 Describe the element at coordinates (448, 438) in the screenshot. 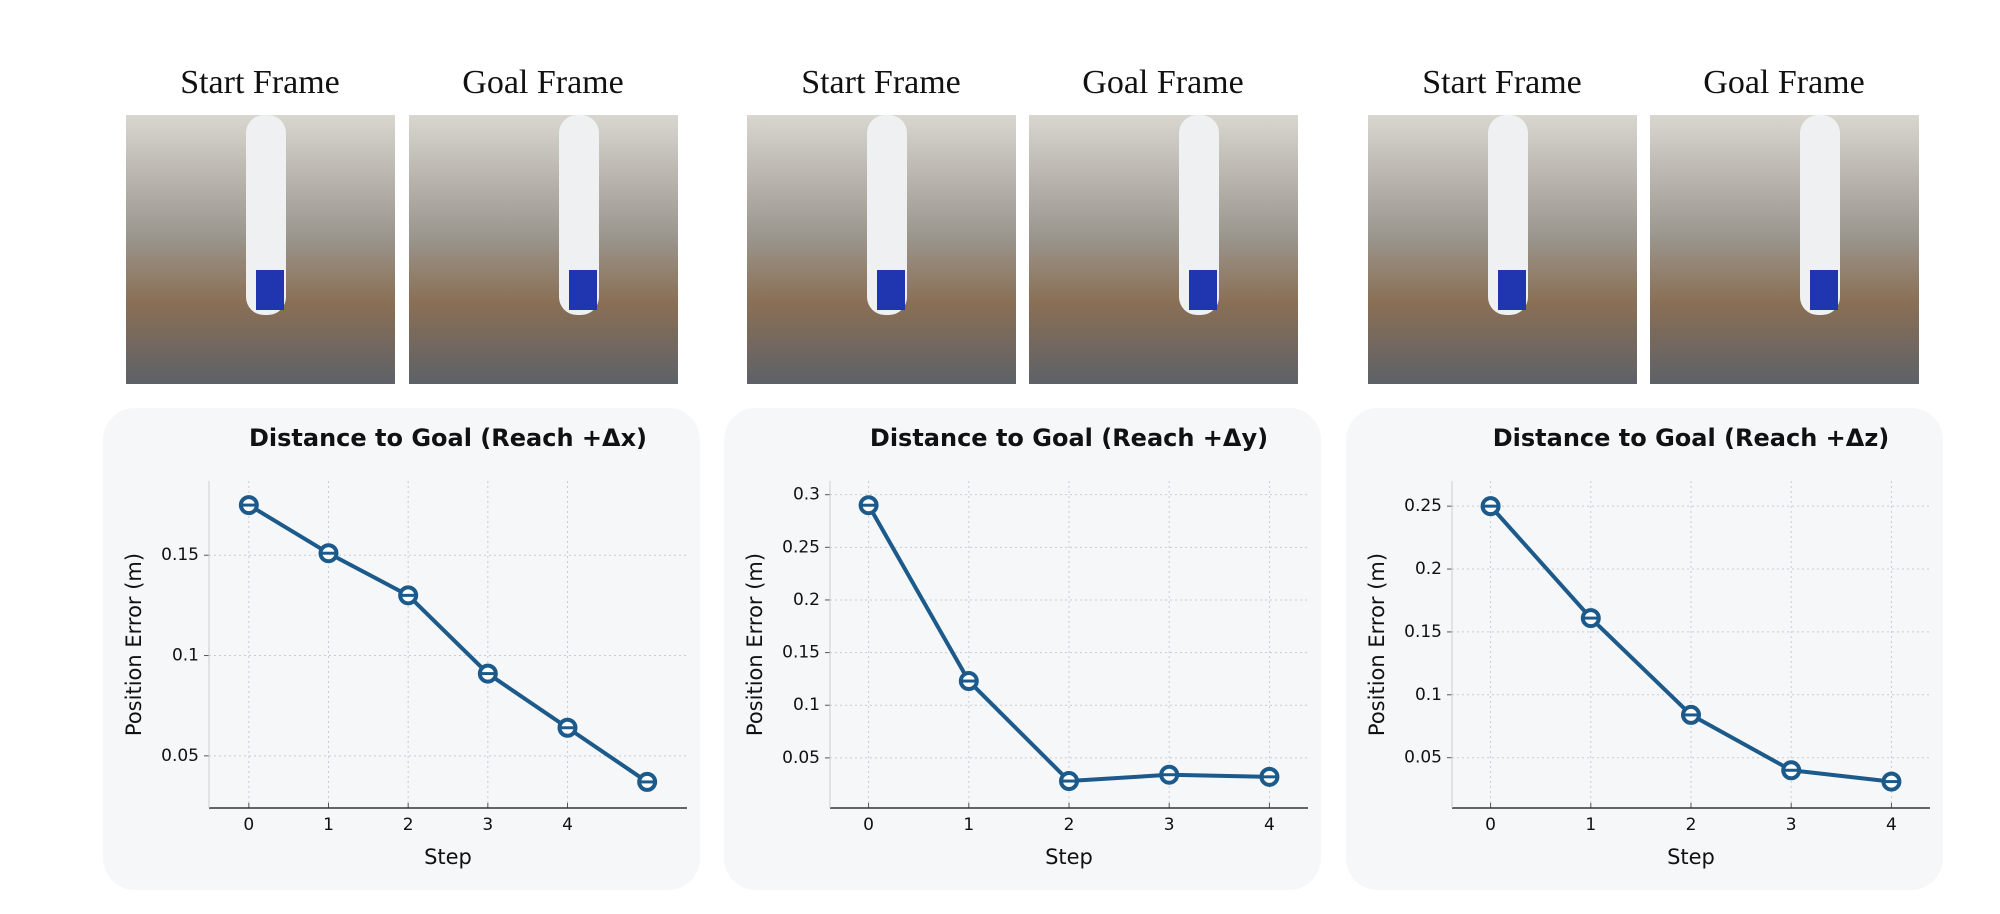

I see `chart-title: Distance to Goal (Reach +Δx)` at that location.